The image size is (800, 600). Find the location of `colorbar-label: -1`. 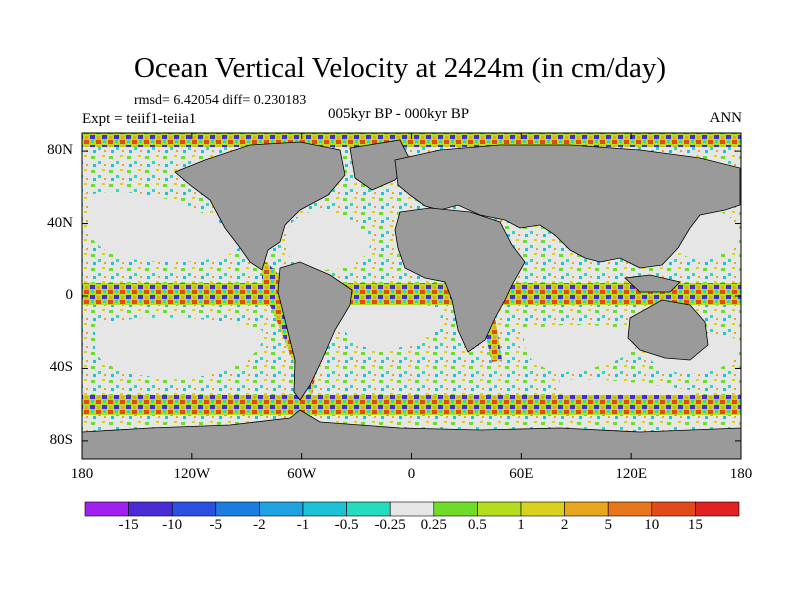

colorbar-label: -1 is located at coordinates (303, 525).